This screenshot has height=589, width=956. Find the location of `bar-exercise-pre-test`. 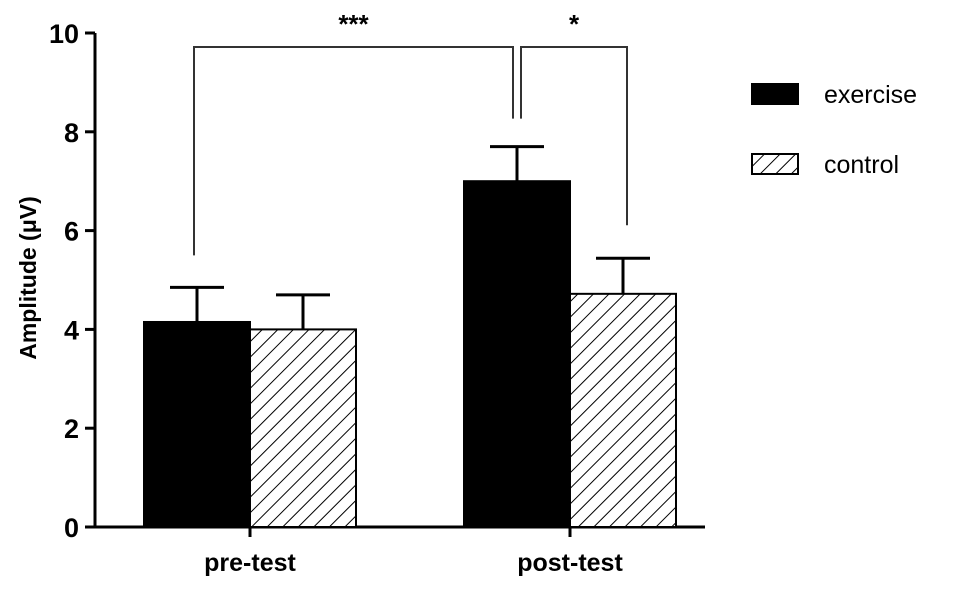

bar-exercise-pre-test is located at coordinates (197, 424).